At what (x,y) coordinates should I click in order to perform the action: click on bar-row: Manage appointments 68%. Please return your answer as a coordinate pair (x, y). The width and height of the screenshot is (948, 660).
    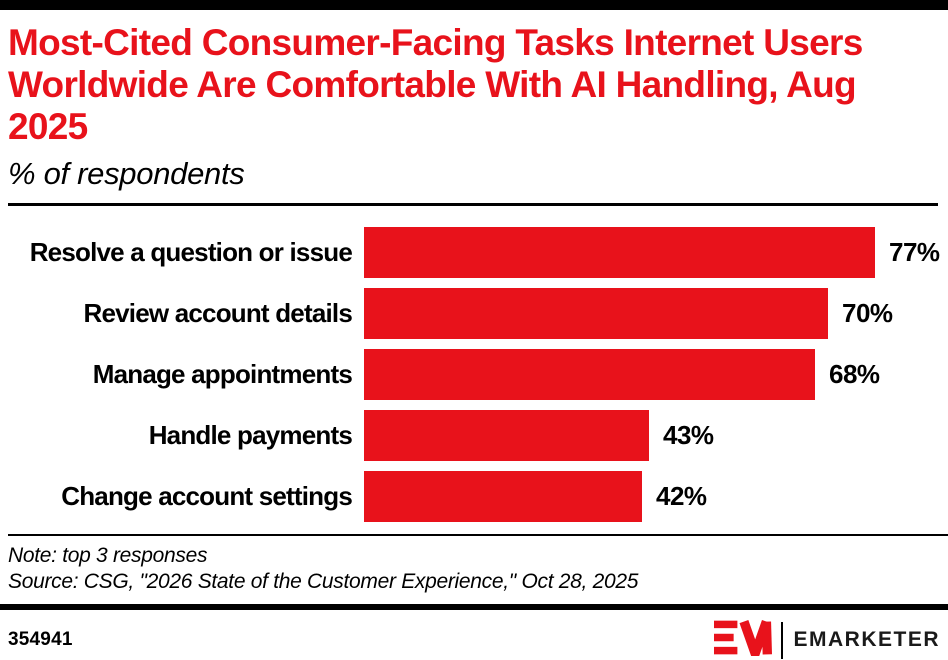
    Looking at the image, I should click on (478, 374).